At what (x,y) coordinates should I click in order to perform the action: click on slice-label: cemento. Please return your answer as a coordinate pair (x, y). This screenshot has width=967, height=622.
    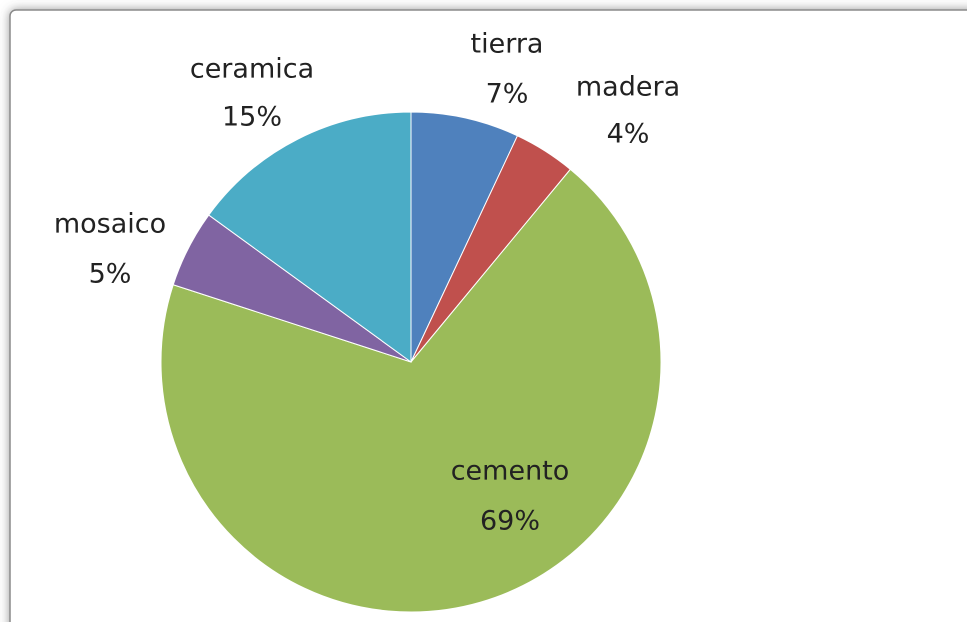
    Looking at the image, I should click on (510, 471).